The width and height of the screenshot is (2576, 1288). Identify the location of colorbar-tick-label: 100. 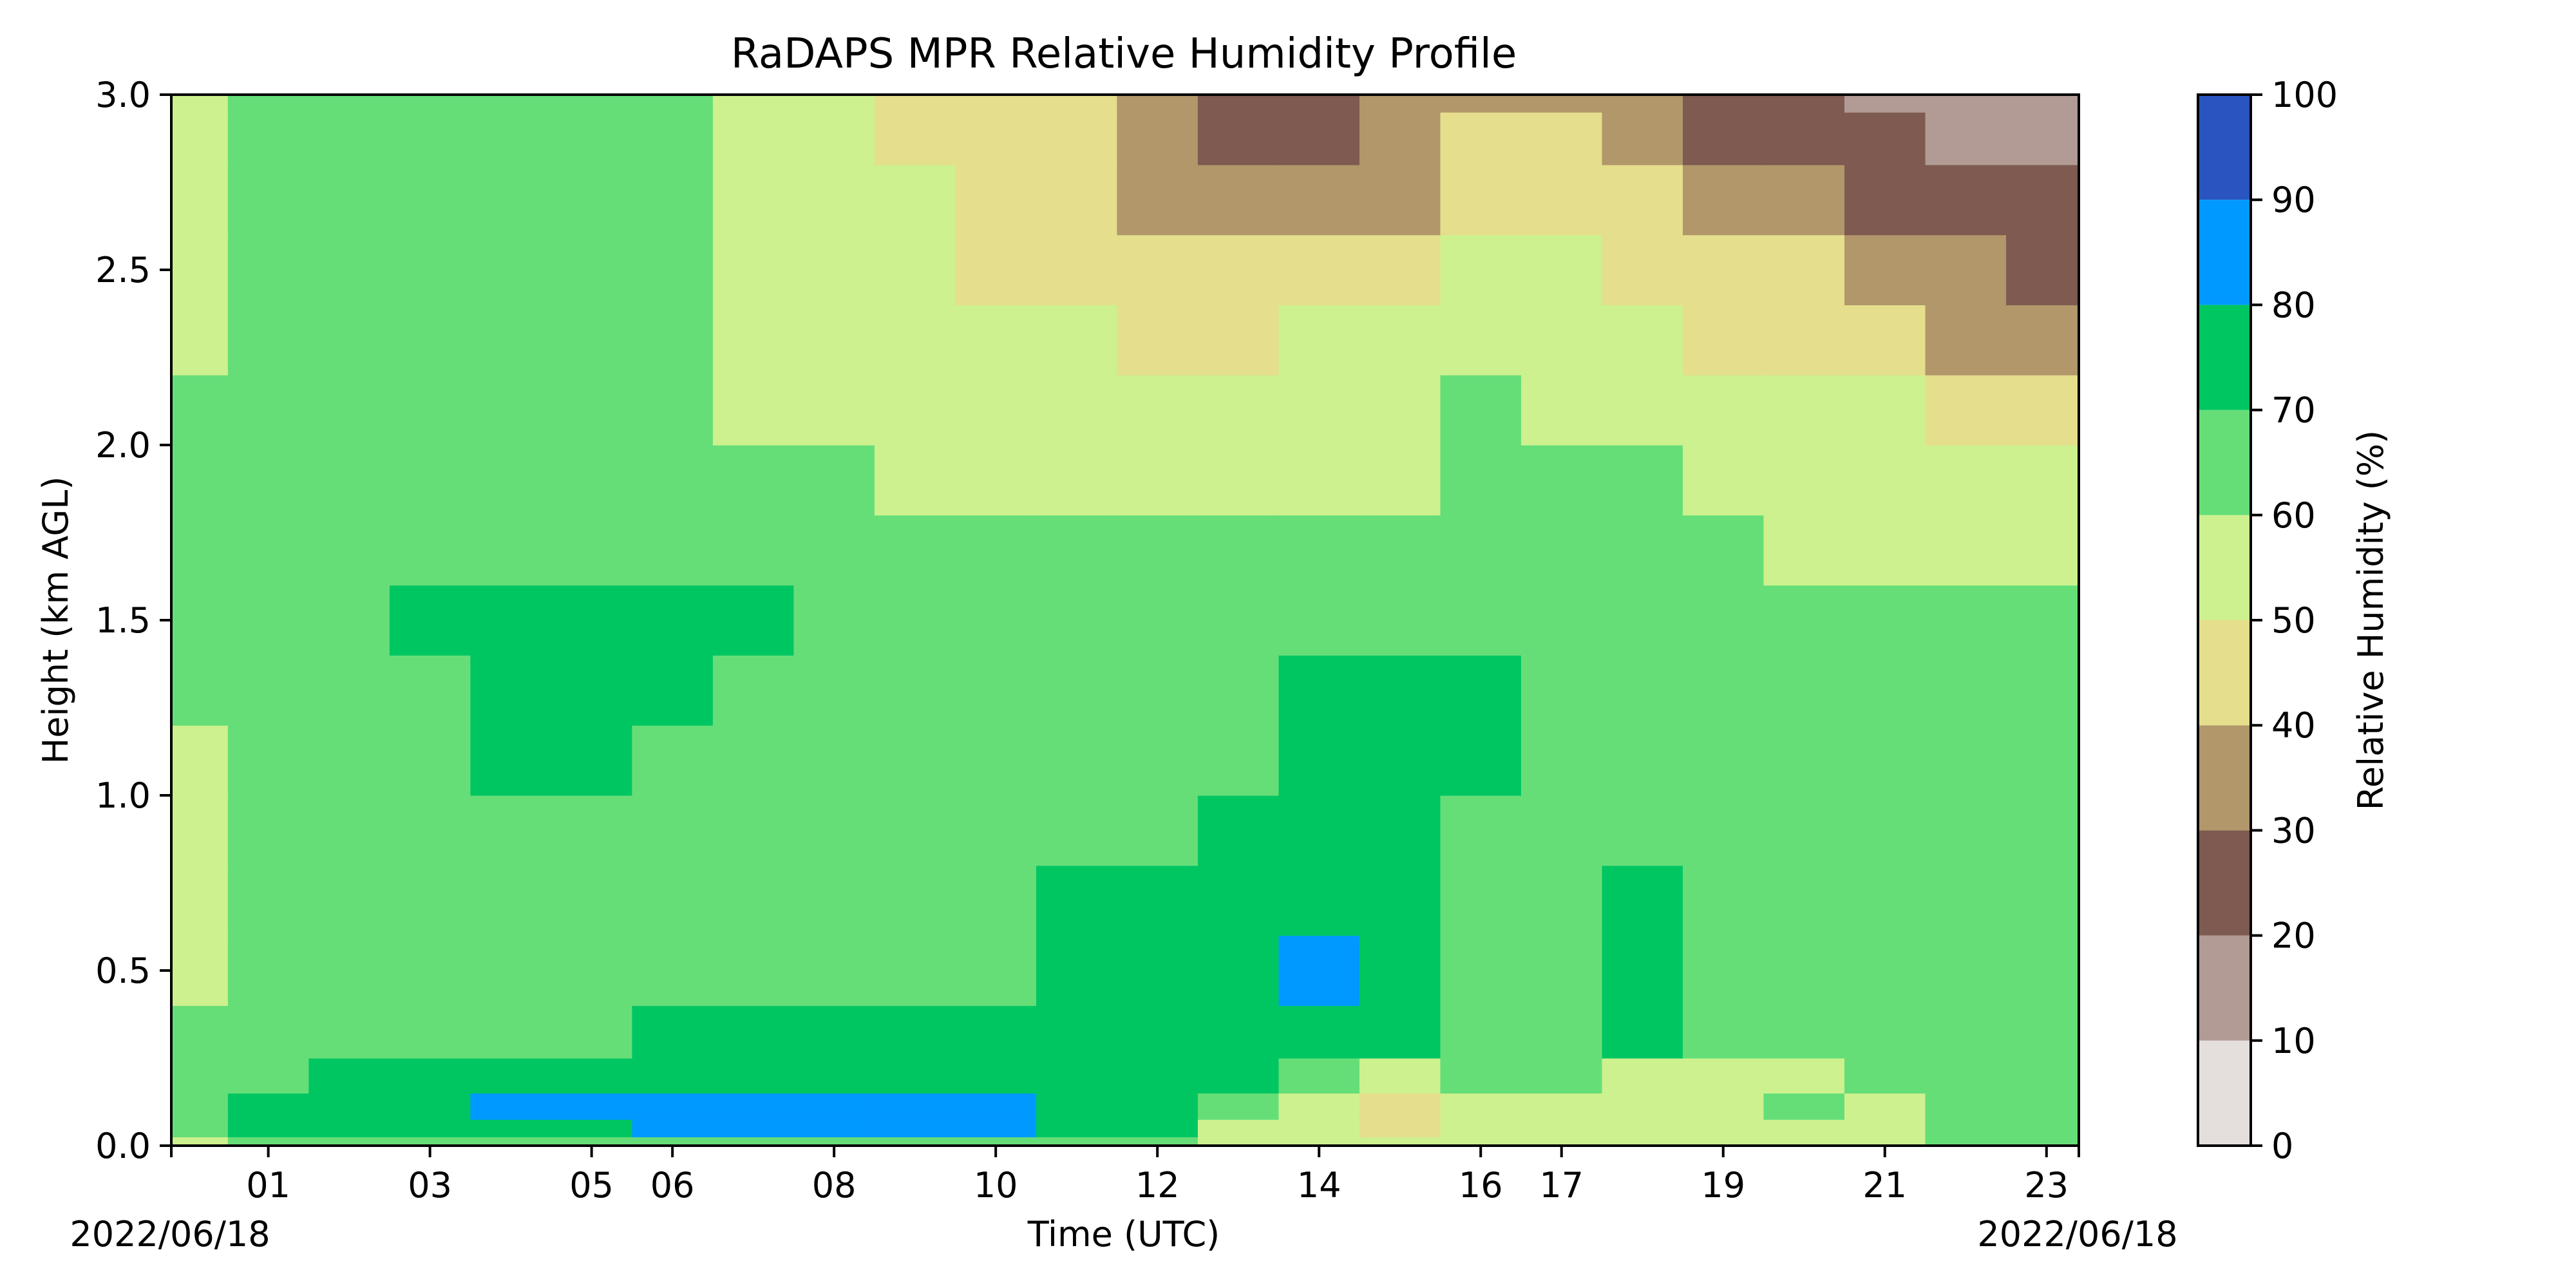
(2304, 95).